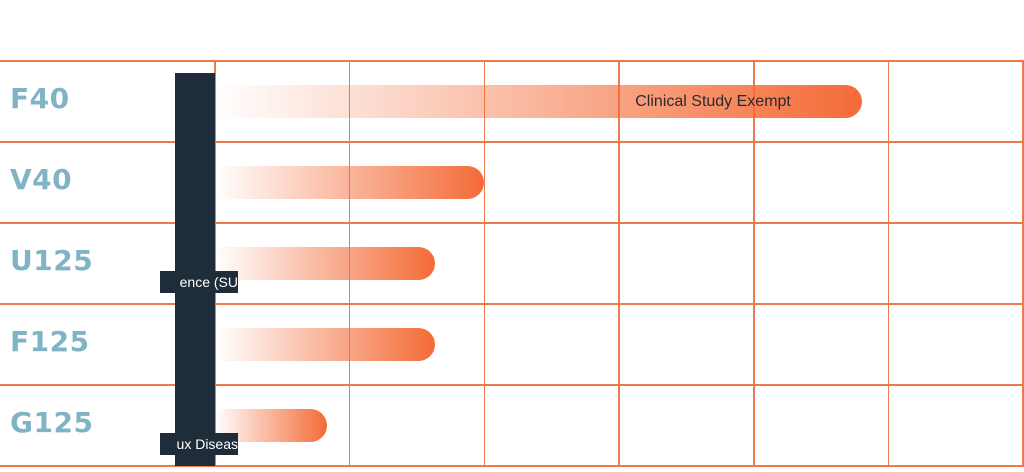  I want to click on dark-axis-bar, so click(195, 269).